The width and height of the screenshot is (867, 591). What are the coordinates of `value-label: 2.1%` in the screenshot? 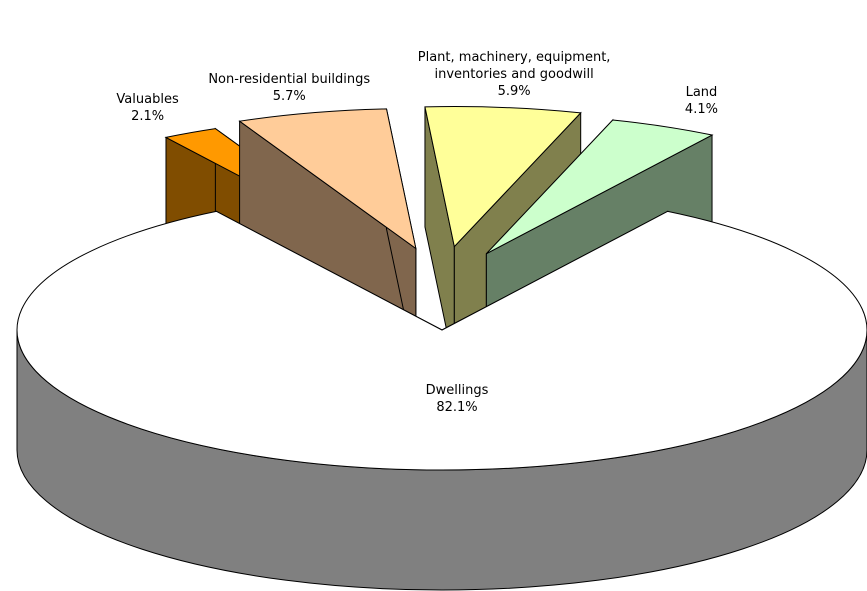 It's located at (148, 116).